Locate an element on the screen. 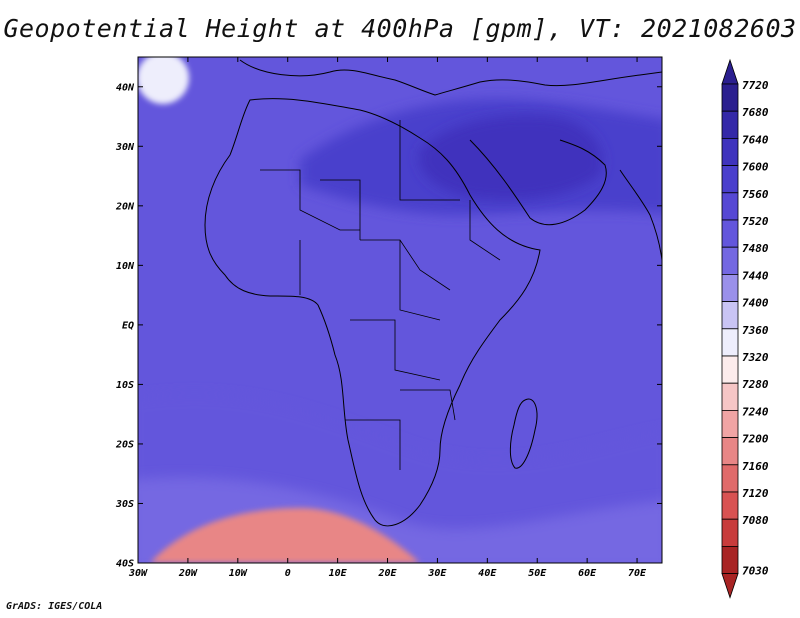 Image resolution: width=800 pixels, height=618 pixels. india-coastline is located at coordinates (640, 215).